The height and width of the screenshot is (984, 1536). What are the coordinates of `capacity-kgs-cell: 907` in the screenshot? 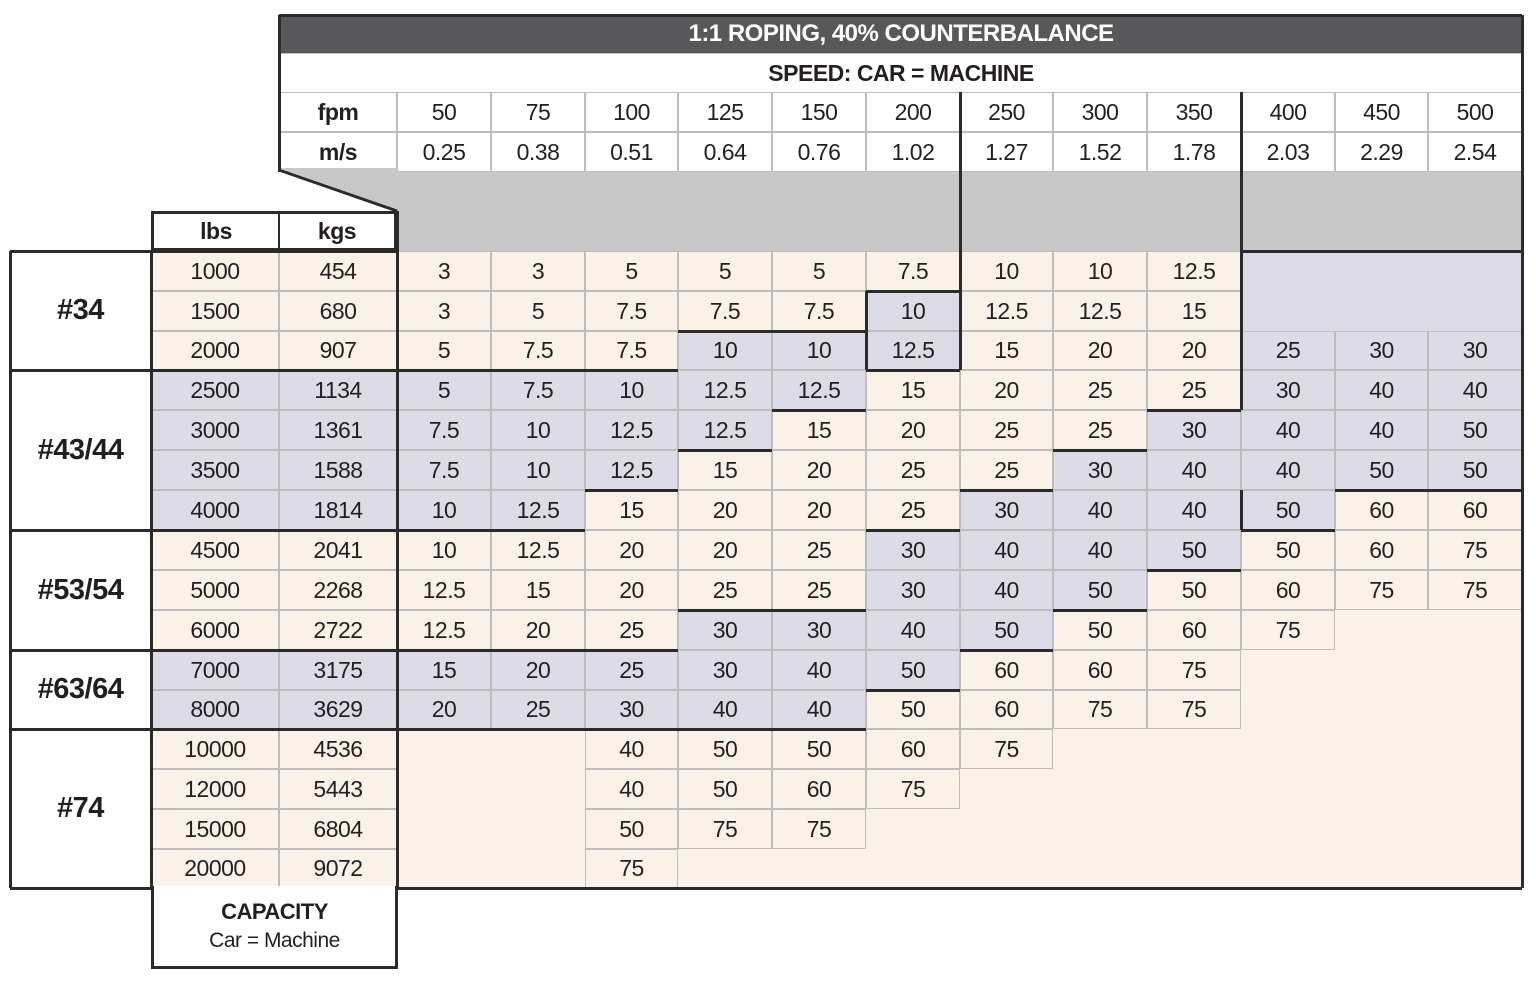 It's located at (338, 350).